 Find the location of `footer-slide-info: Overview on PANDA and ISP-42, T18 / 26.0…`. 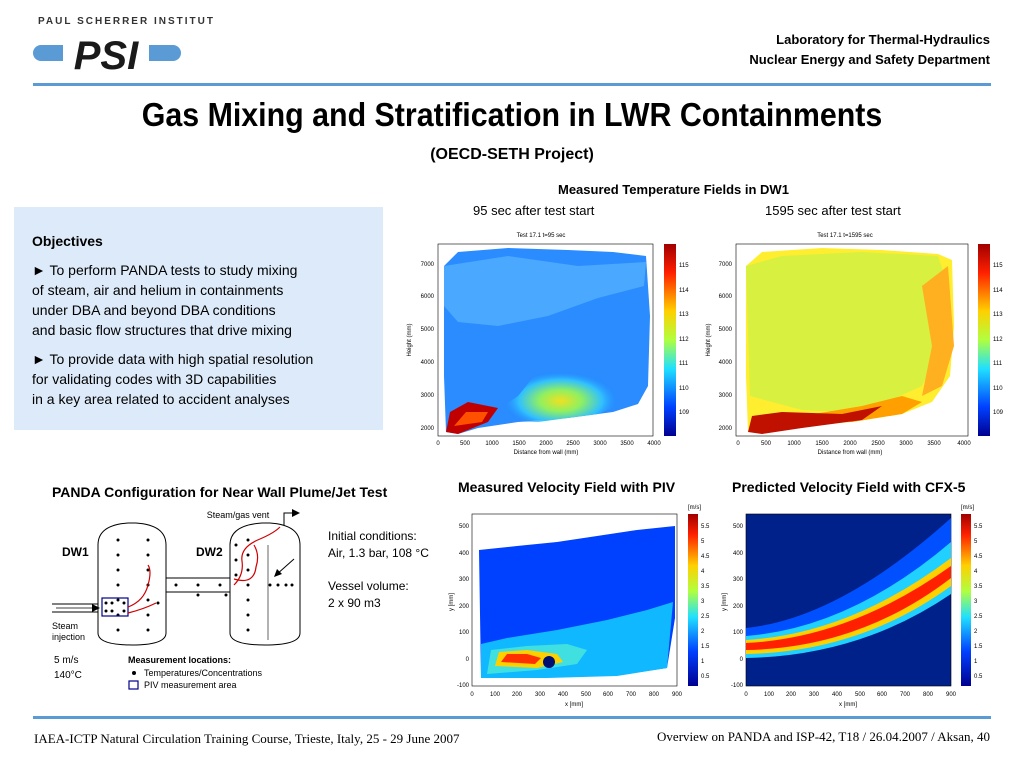

footer-slide-info: Overview on PANDA and ISP-42, T18 / 26.0… is located at coordinates (823, 736).